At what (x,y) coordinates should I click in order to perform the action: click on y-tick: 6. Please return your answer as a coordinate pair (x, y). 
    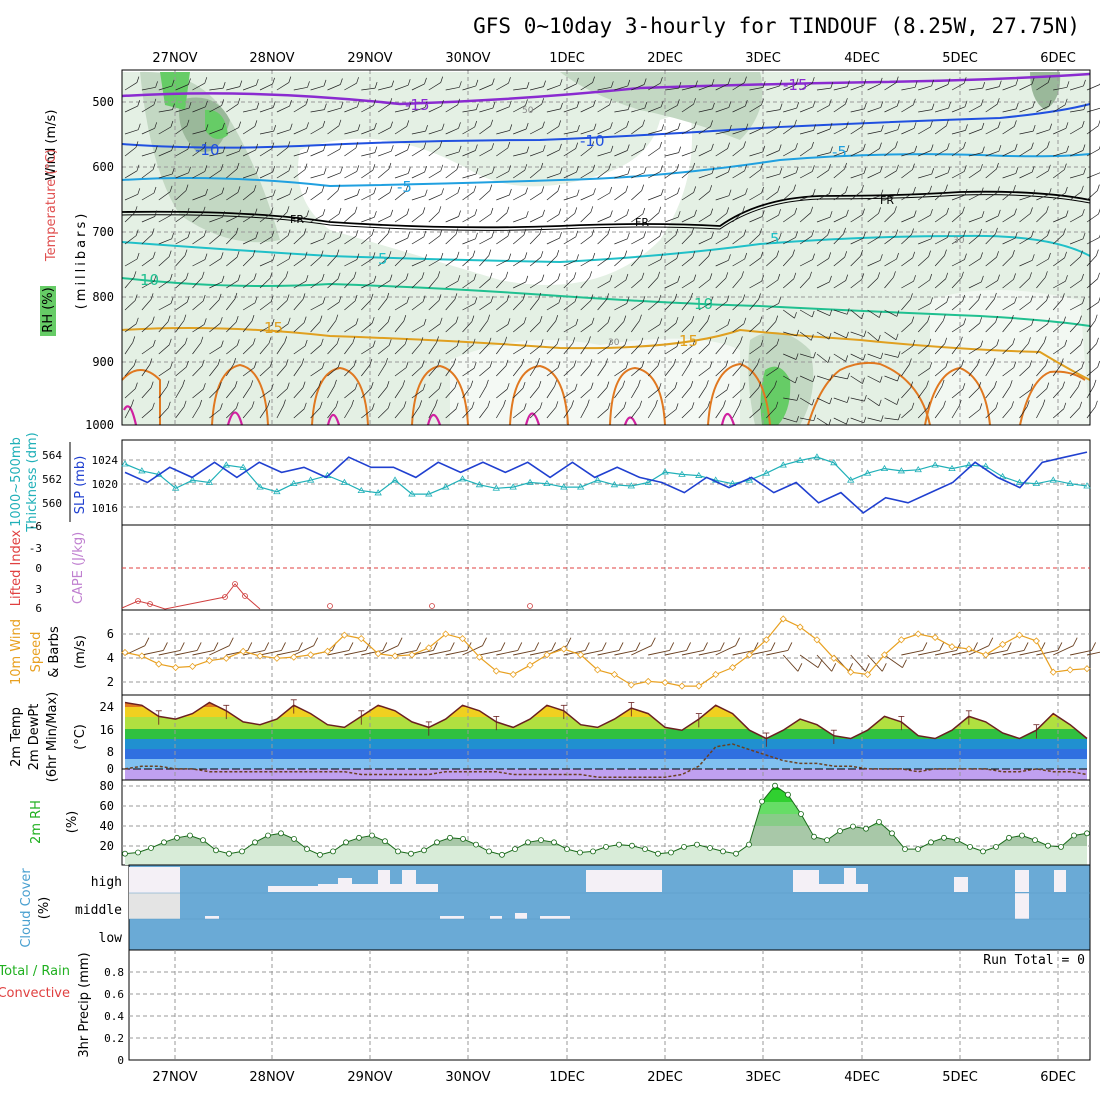
    Looking at the image, I should click on (110, 634).